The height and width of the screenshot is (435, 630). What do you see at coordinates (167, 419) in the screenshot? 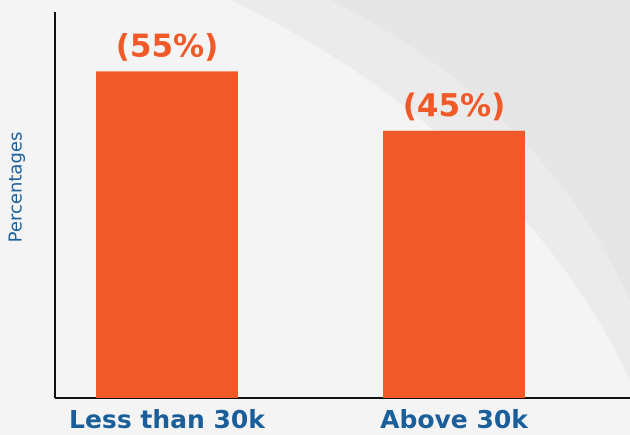
I see `category-label-0: Less than 30k` at bounding box center [167, 419].